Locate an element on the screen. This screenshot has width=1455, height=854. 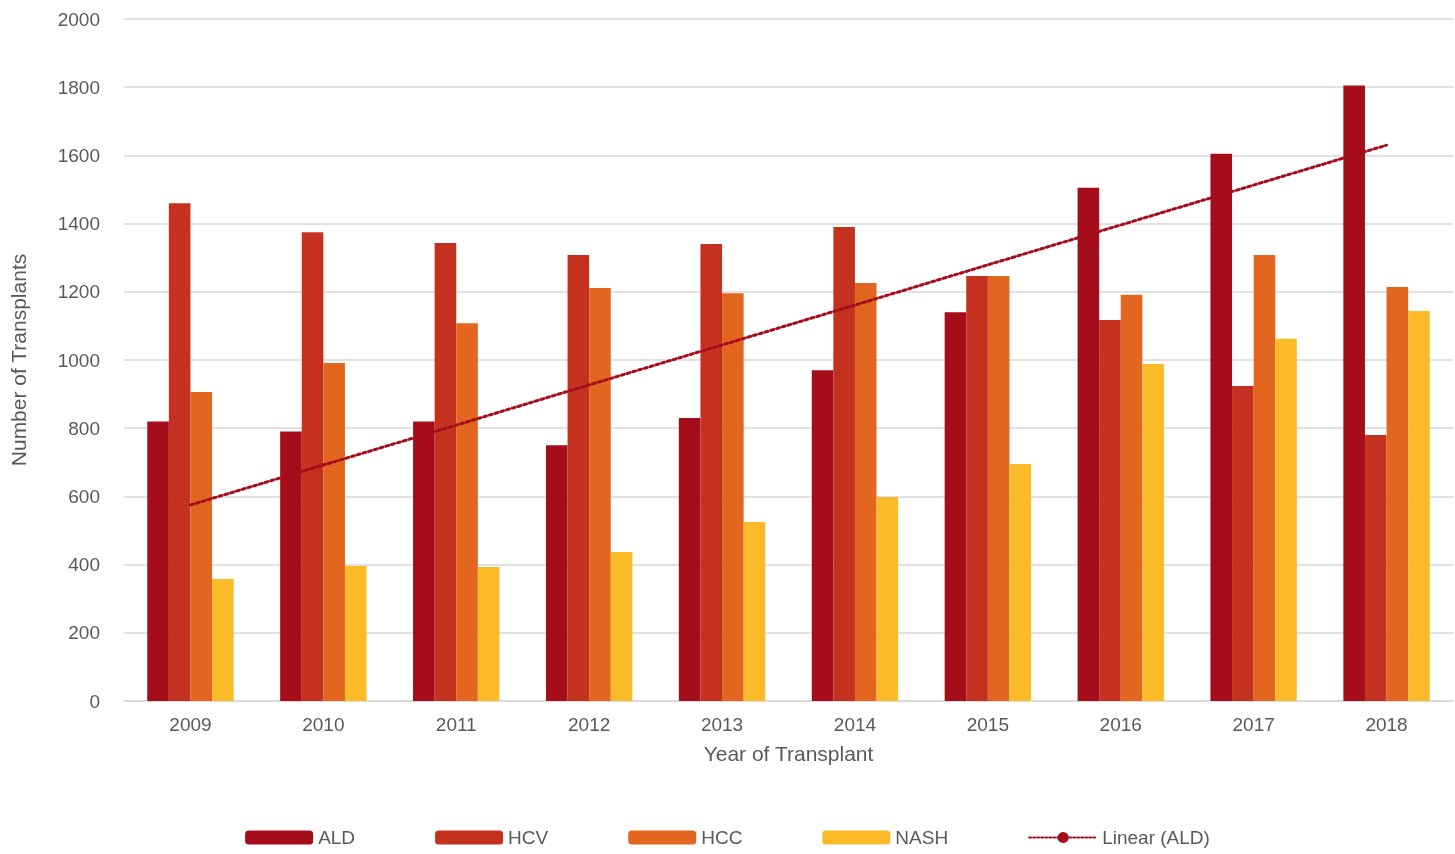
y-tick-label: 2000 is located at coordinates (78, 19).